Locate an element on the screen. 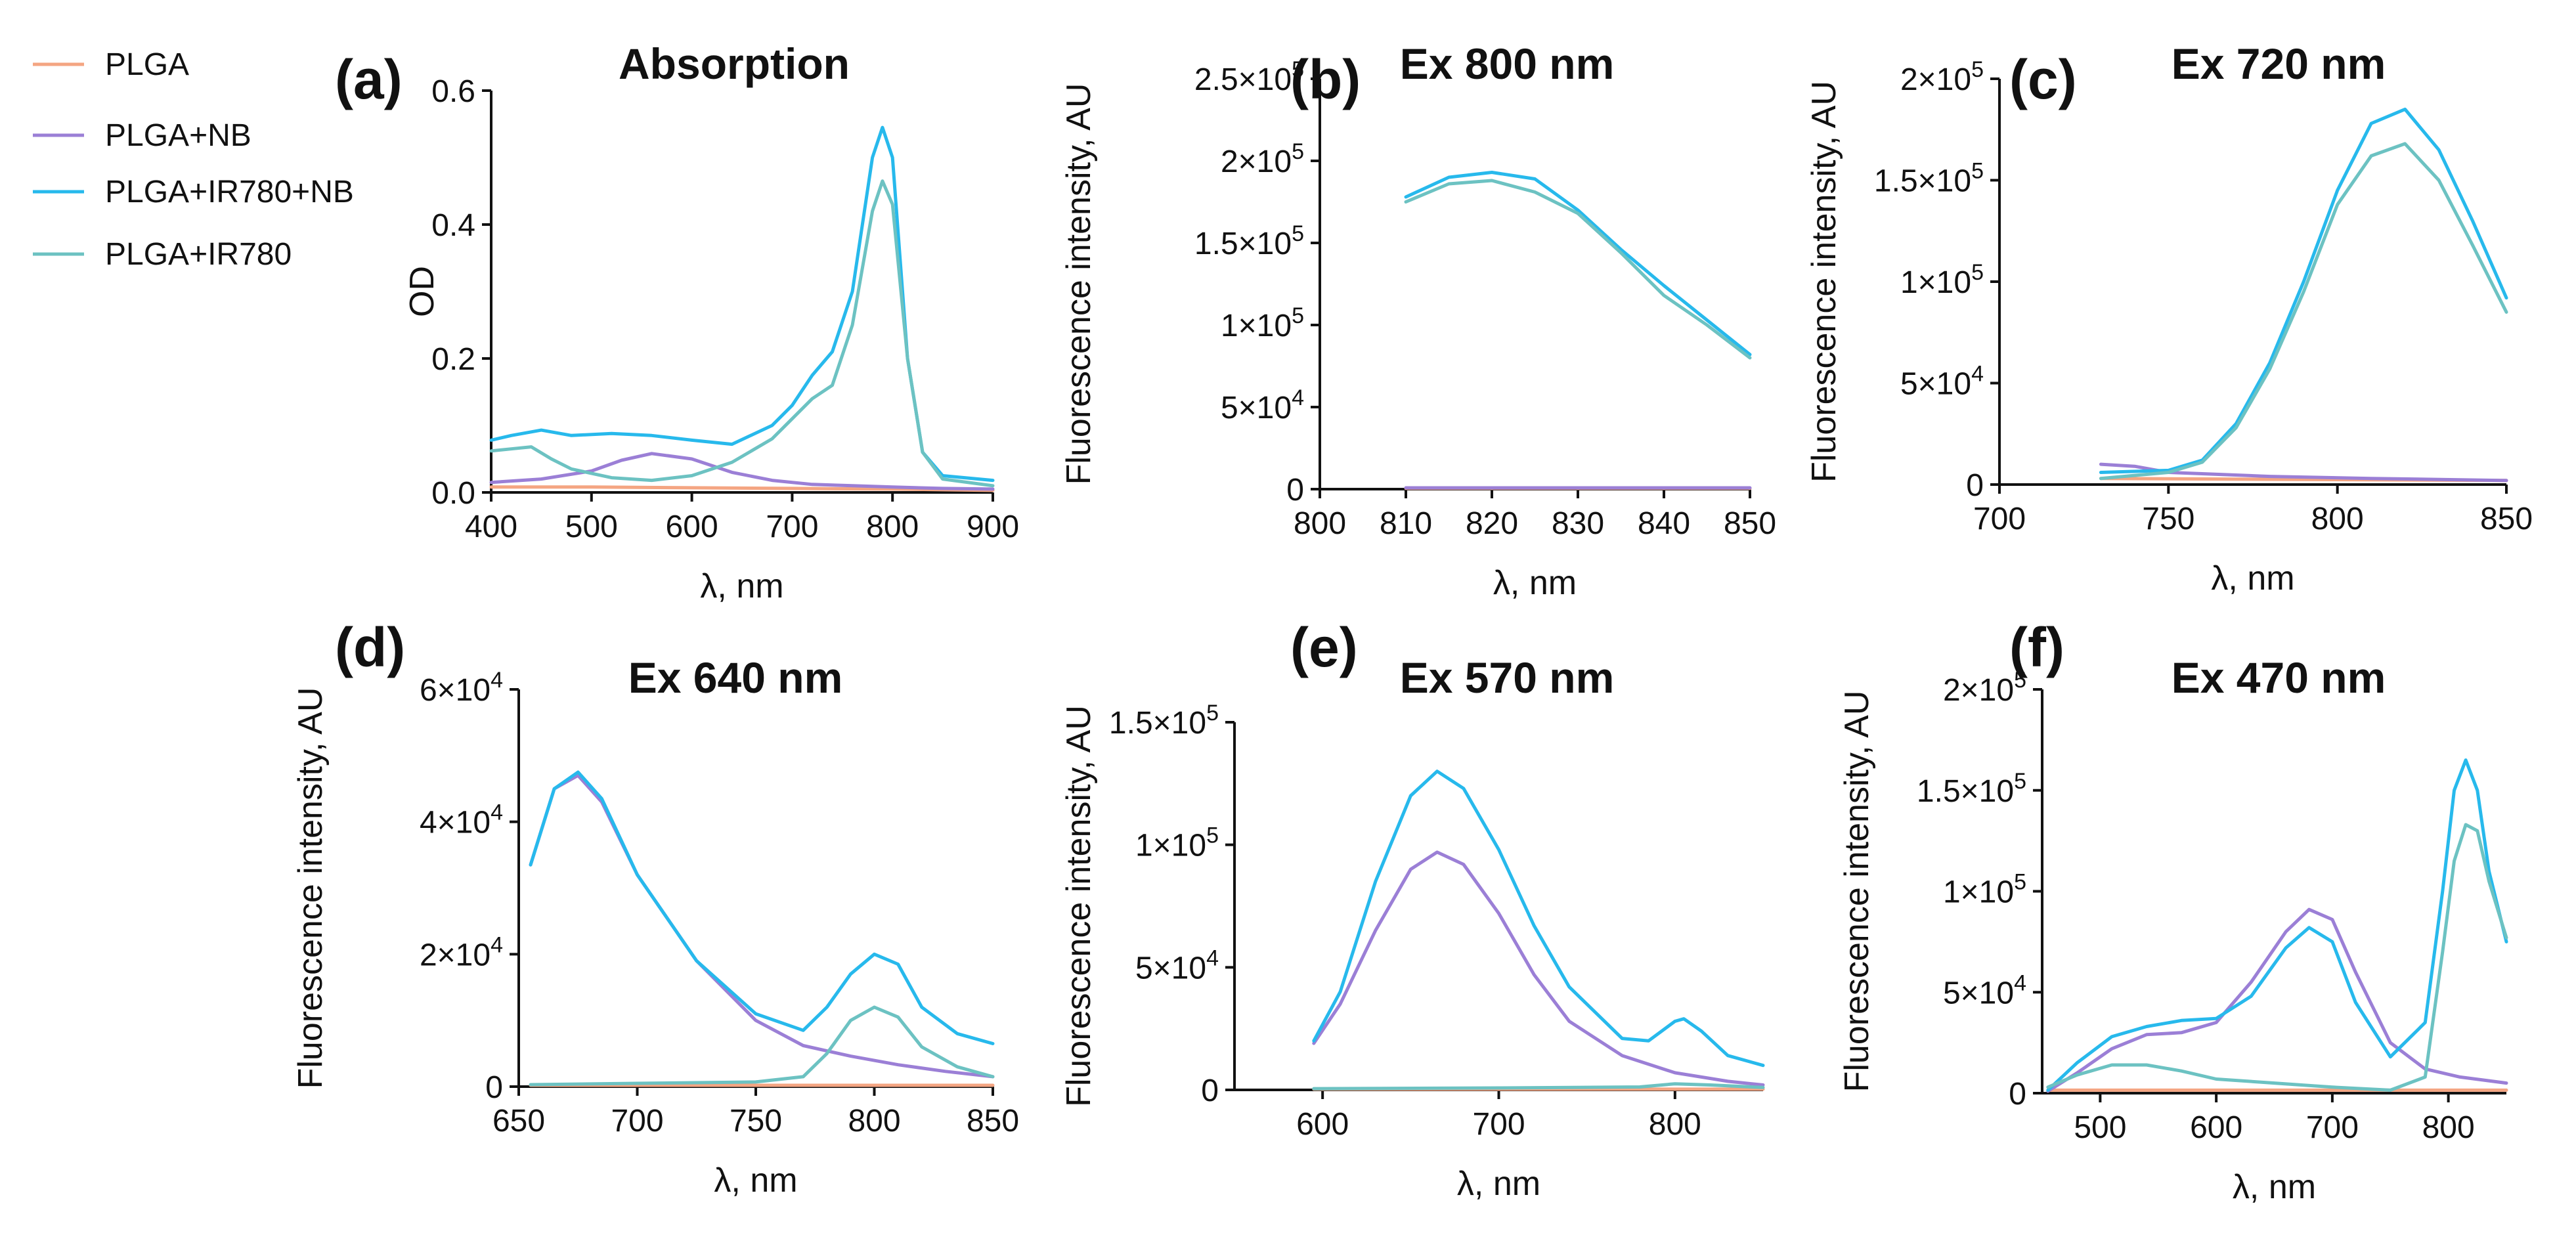 Image resolution: width=2576 pixels, height=1235 pixels. x-tick-label: 810 is located at coordinates (1406, 523).